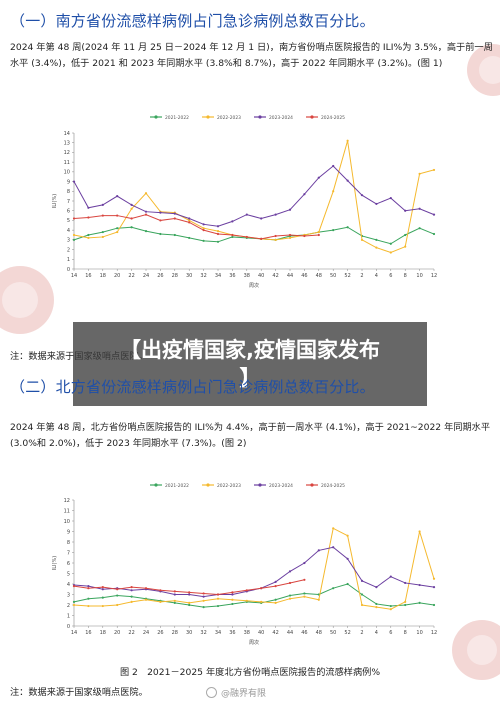 This screenshot has width=500, height=701. I want to click on legend-label-1: 2022-2023, so click(229, 118).